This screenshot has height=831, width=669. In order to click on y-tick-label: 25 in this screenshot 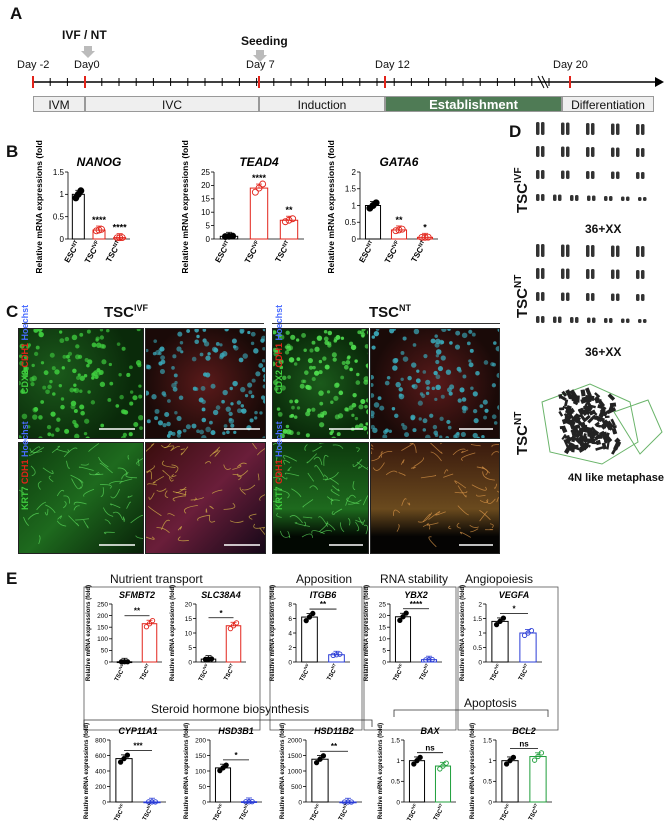, I will do `click(383, 604)`.